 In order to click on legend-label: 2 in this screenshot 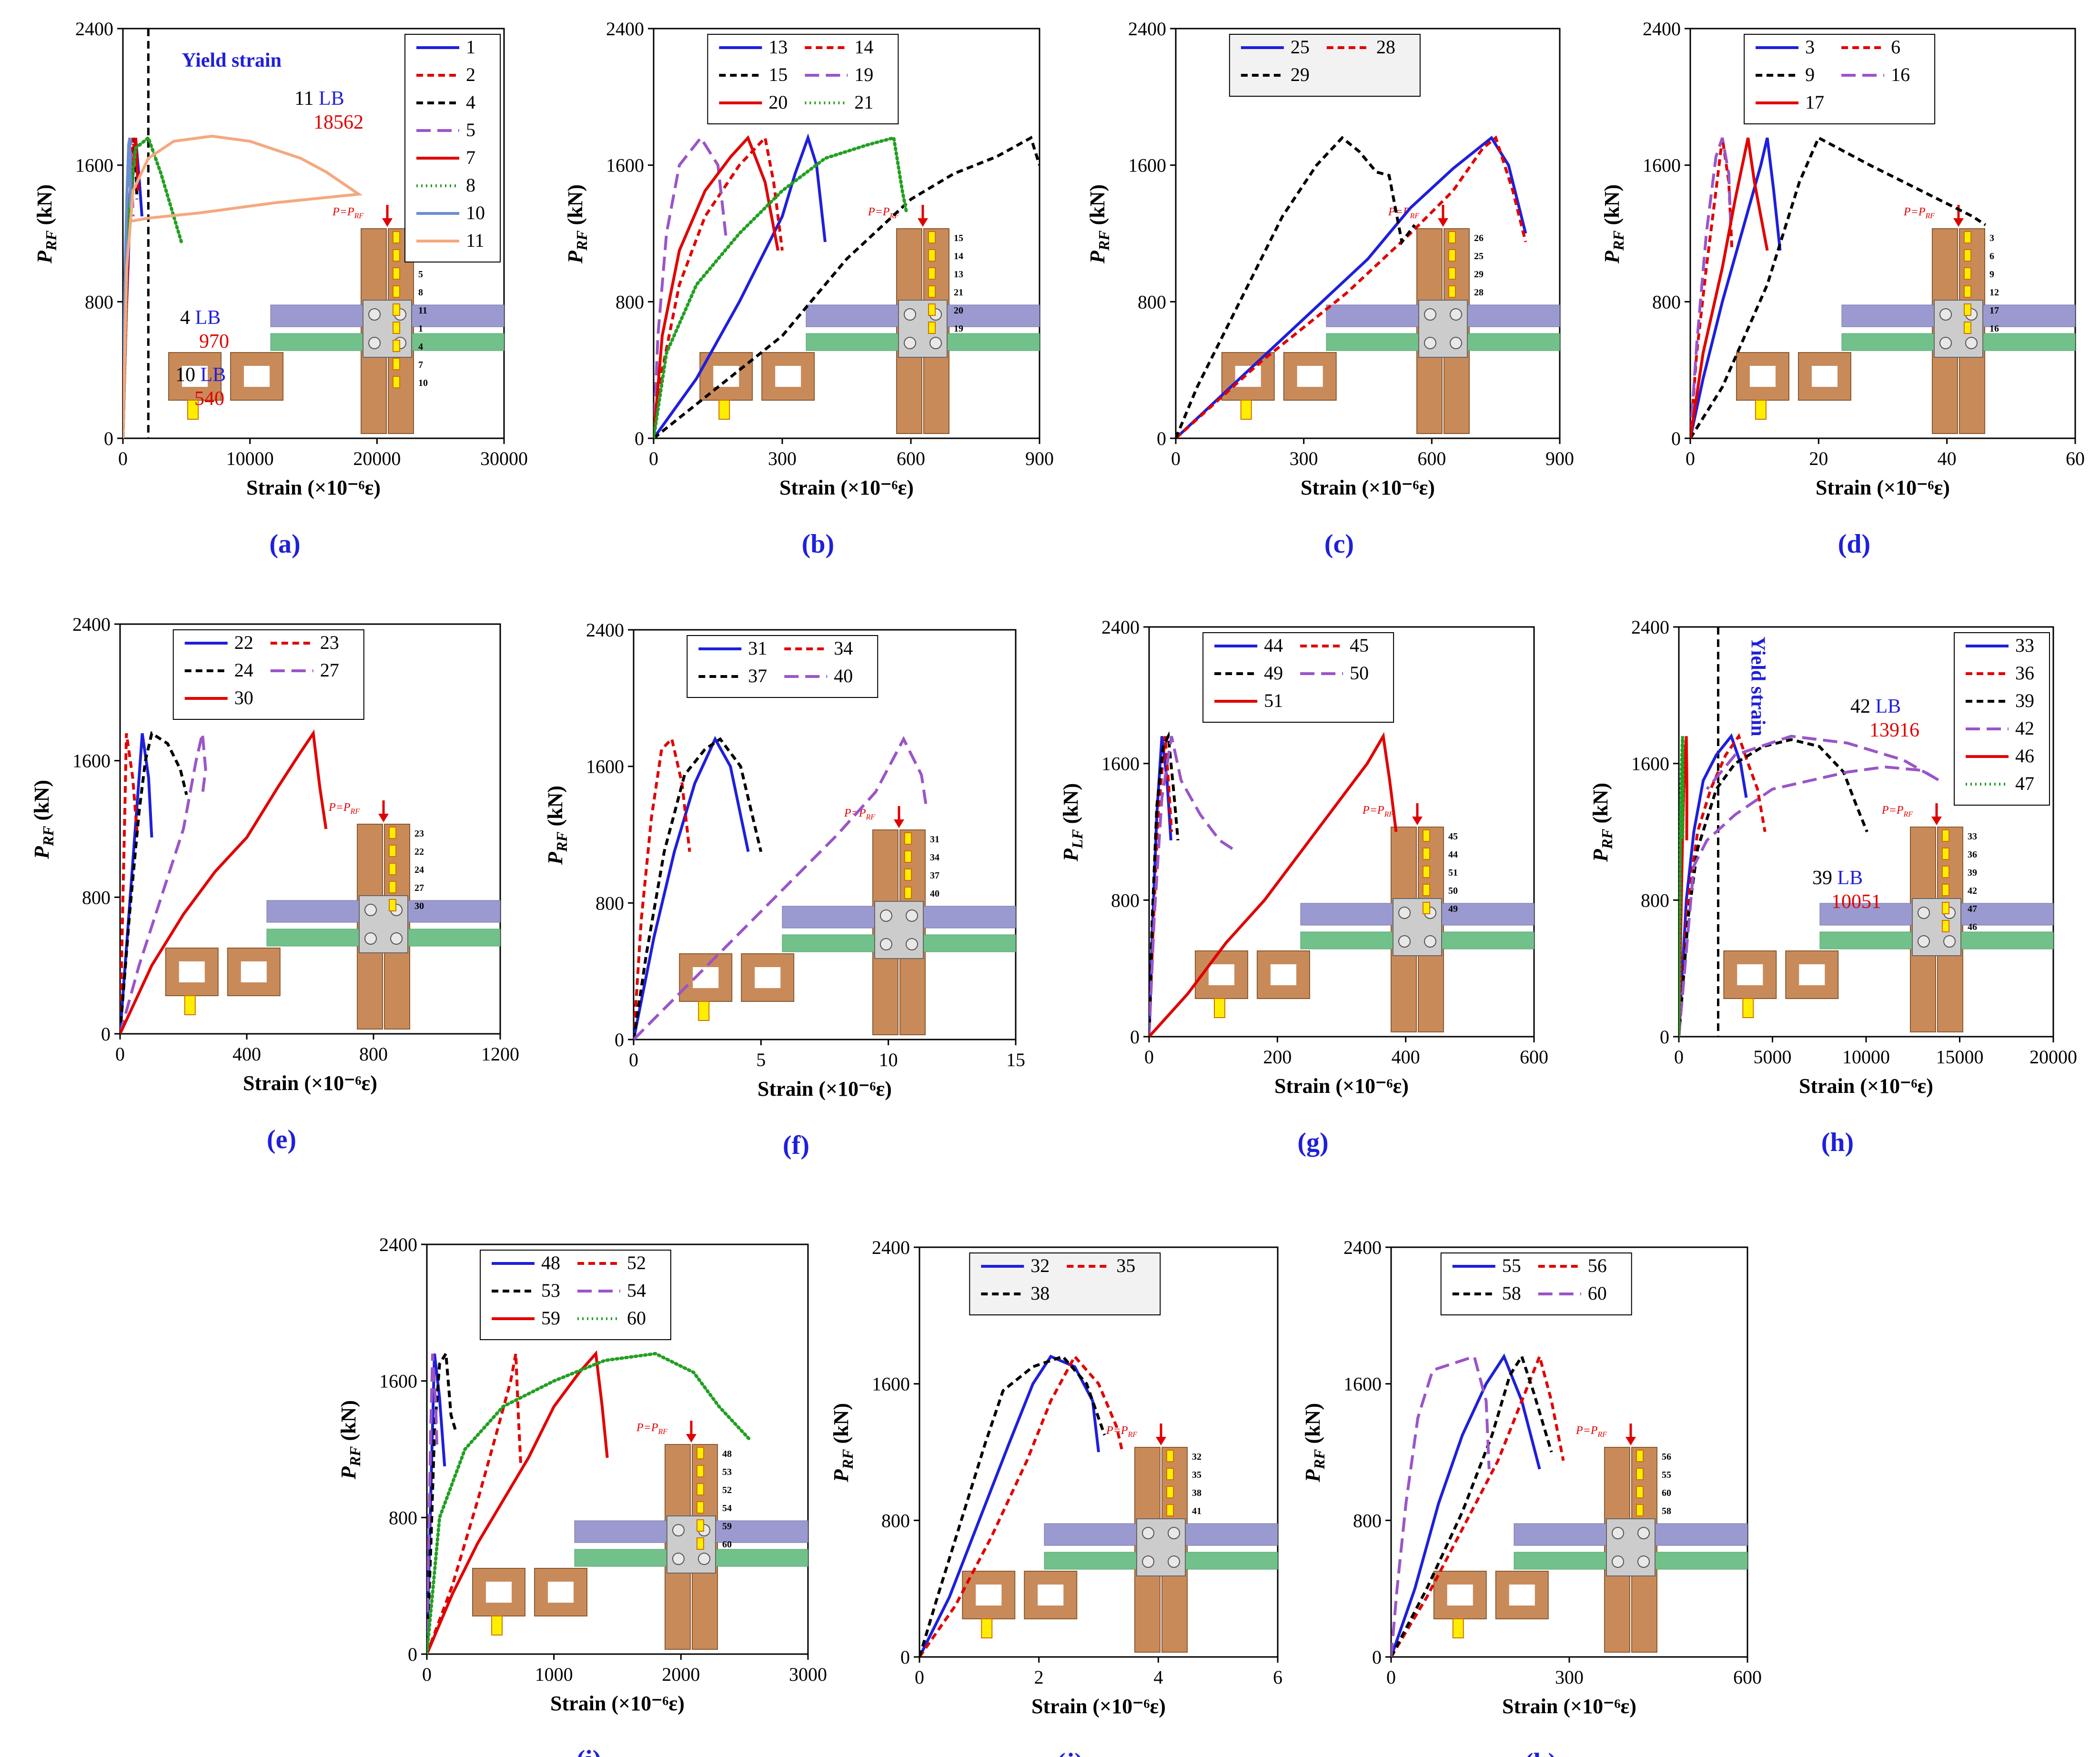, I will do `click(470, 74)`.